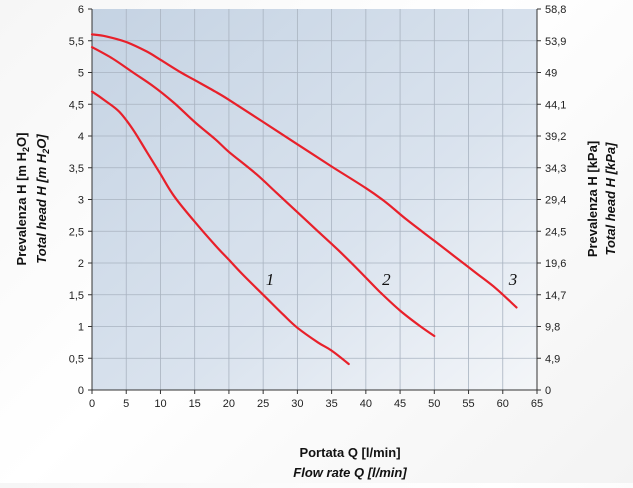 Image resolution: width=633 pixels, height=488 pixels. I want to click on y-right-tick-label: 53,9, so click(555, 42).